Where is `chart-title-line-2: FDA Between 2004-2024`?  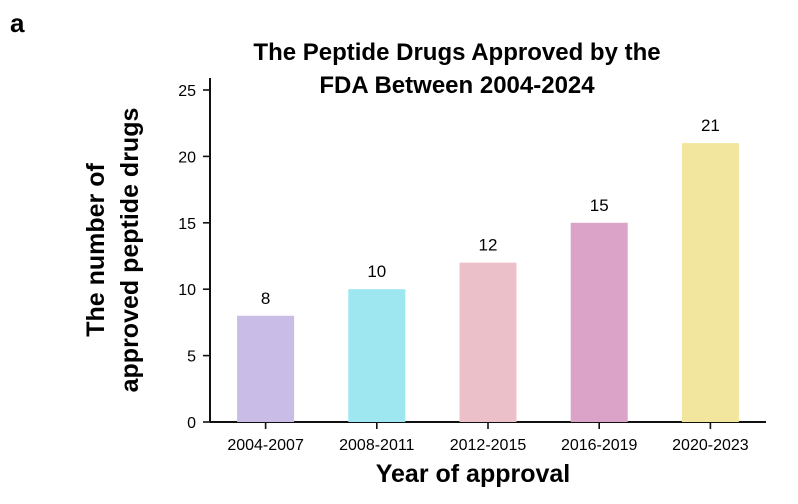
chart-title-line-2: FDA Between 2004-2024 is located at coordinates (457, 85).